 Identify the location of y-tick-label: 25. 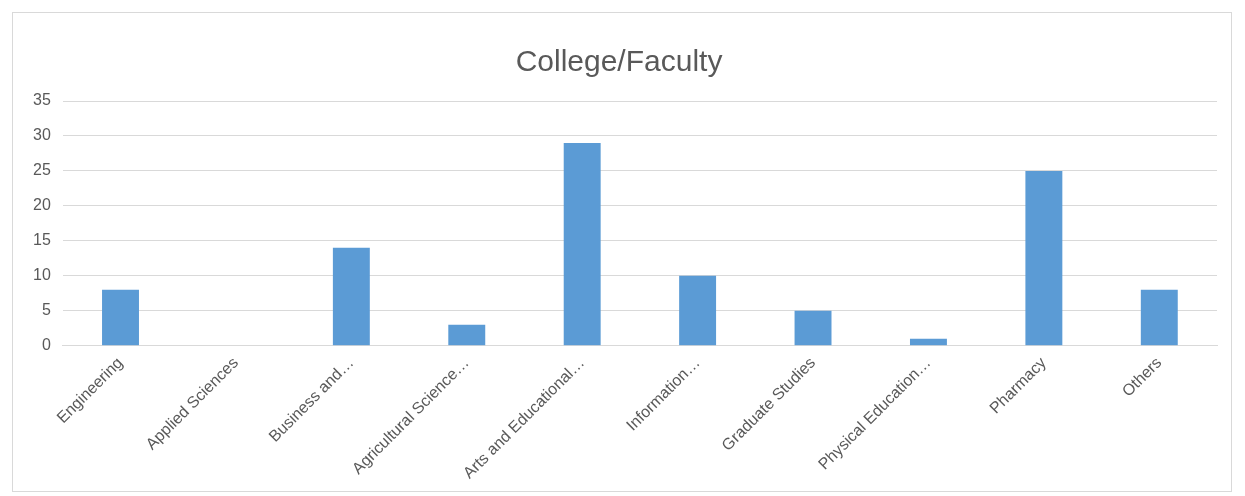
(42, 170).